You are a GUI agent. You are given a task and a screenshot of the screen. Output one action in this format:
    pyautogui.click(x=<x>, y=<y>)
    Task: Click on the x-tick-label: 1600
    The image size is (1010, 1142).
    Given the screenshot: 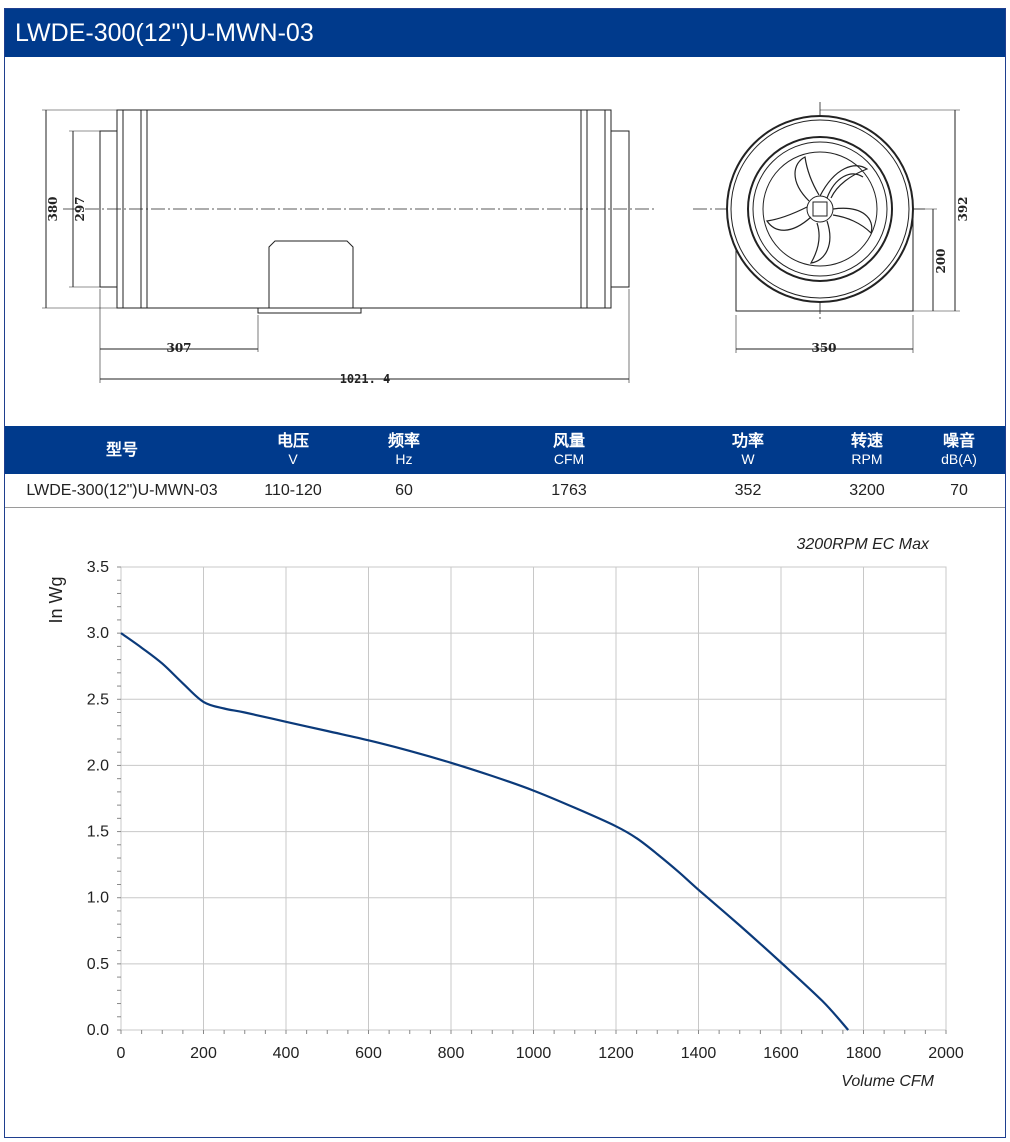 What is the action you would take?
    pyautogui.click(x=781, y=1053)
    